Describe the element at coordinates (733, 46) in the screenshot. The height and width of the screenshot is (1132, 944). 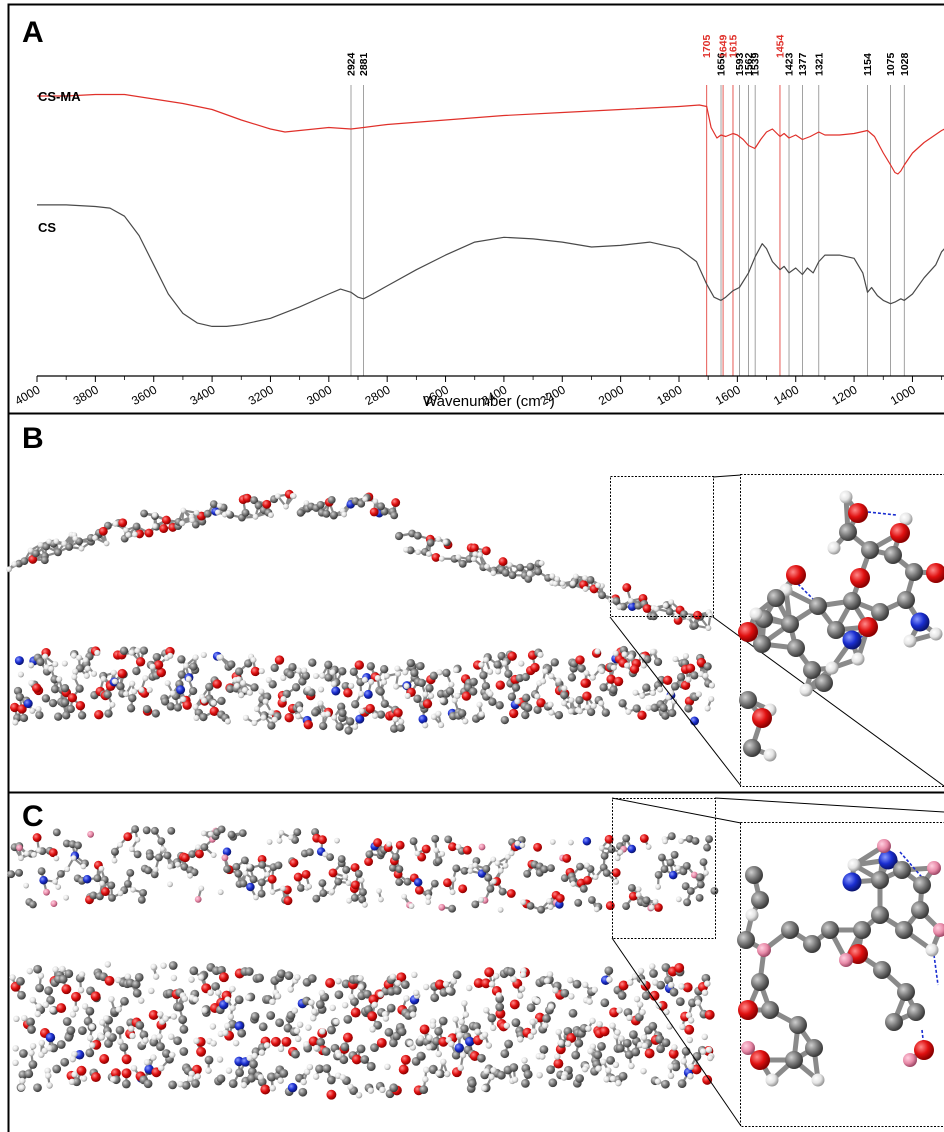
I see `peak-marker-label: 1615` at that location.